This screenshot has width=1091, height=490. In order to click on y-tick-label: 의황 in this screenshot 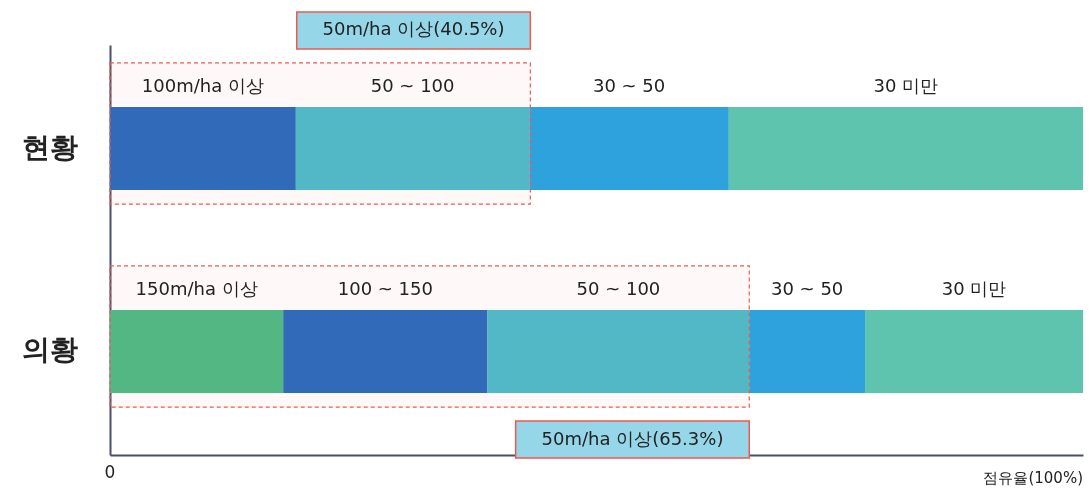, I will do `click(49, 350)`.